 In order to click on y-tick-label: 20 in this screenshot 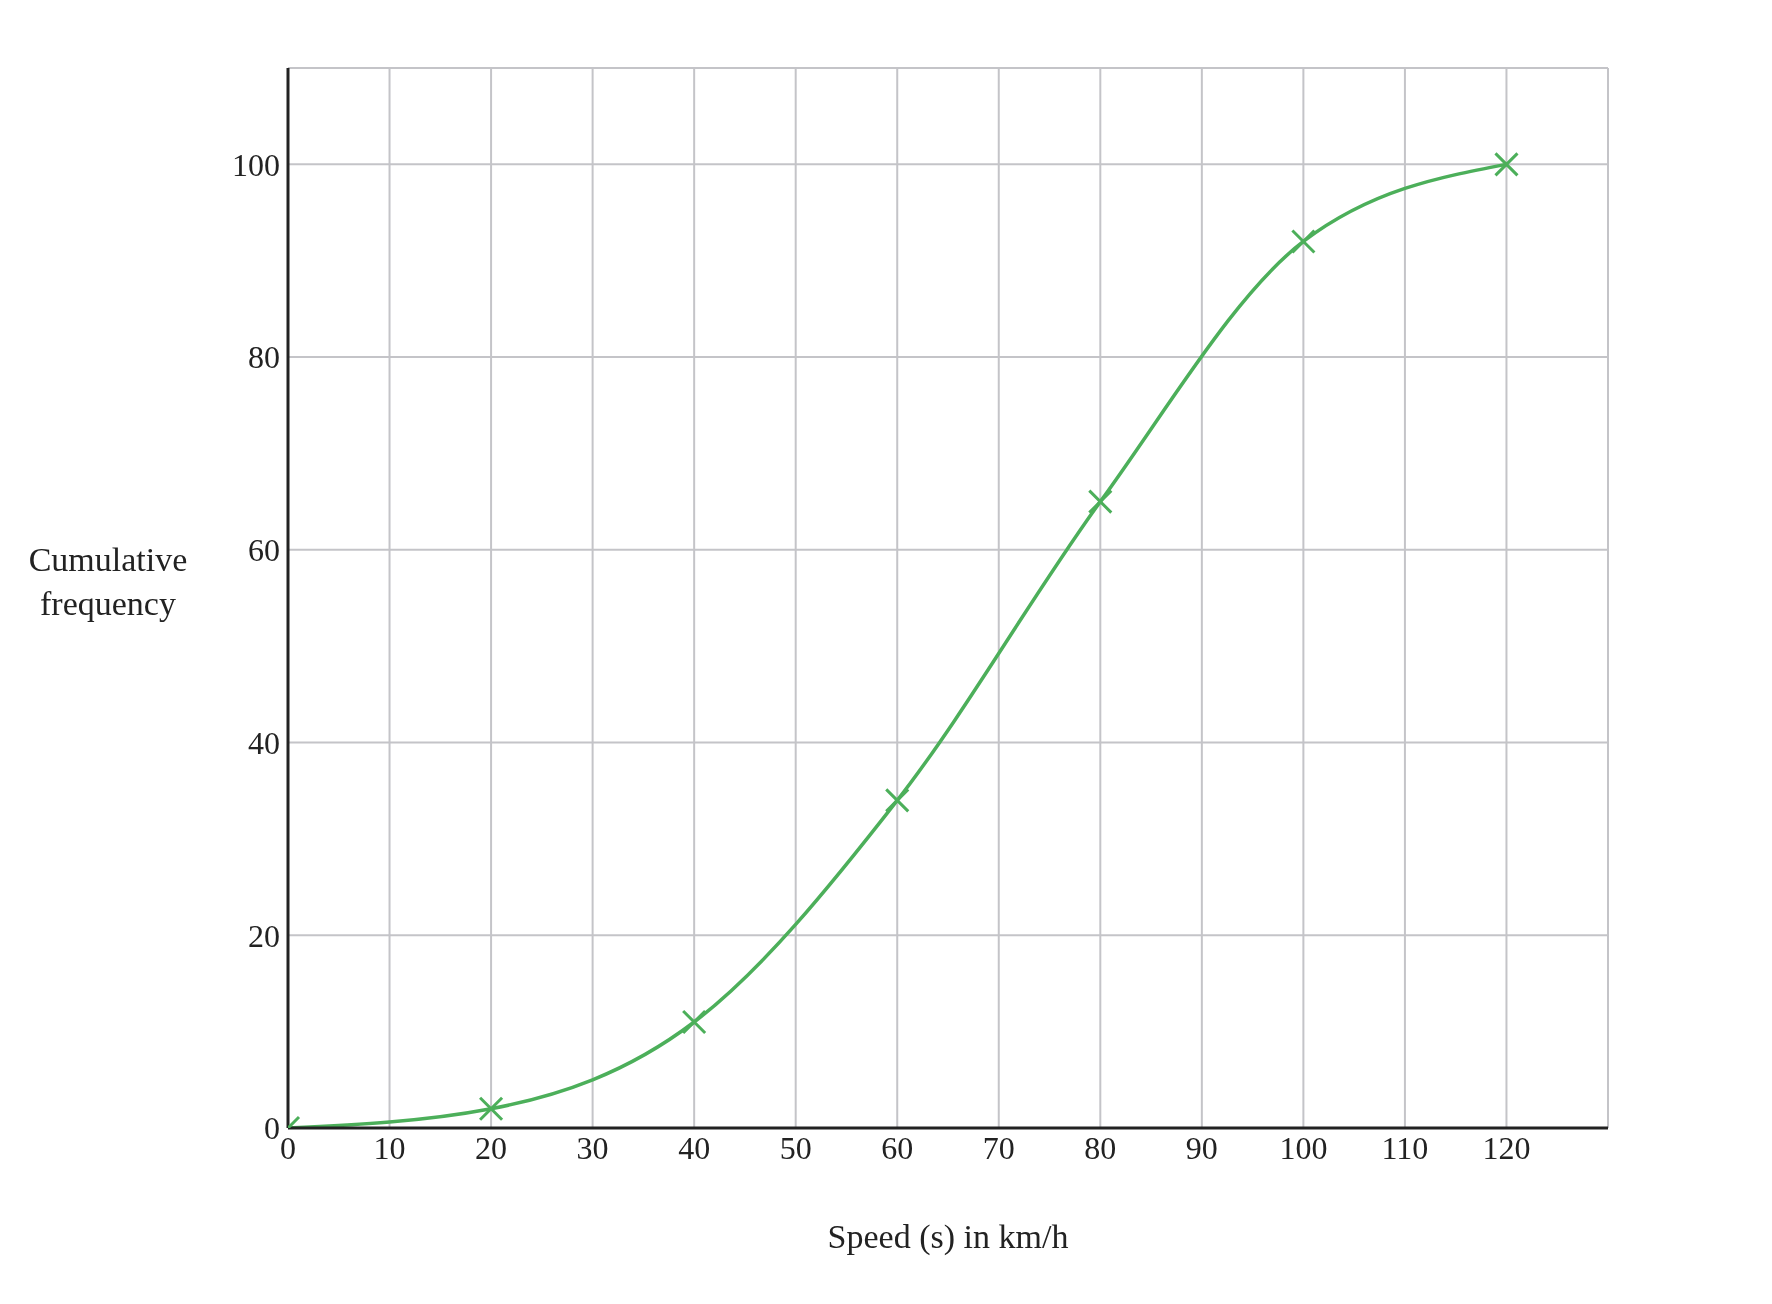, I will do `click(264, 935)`.